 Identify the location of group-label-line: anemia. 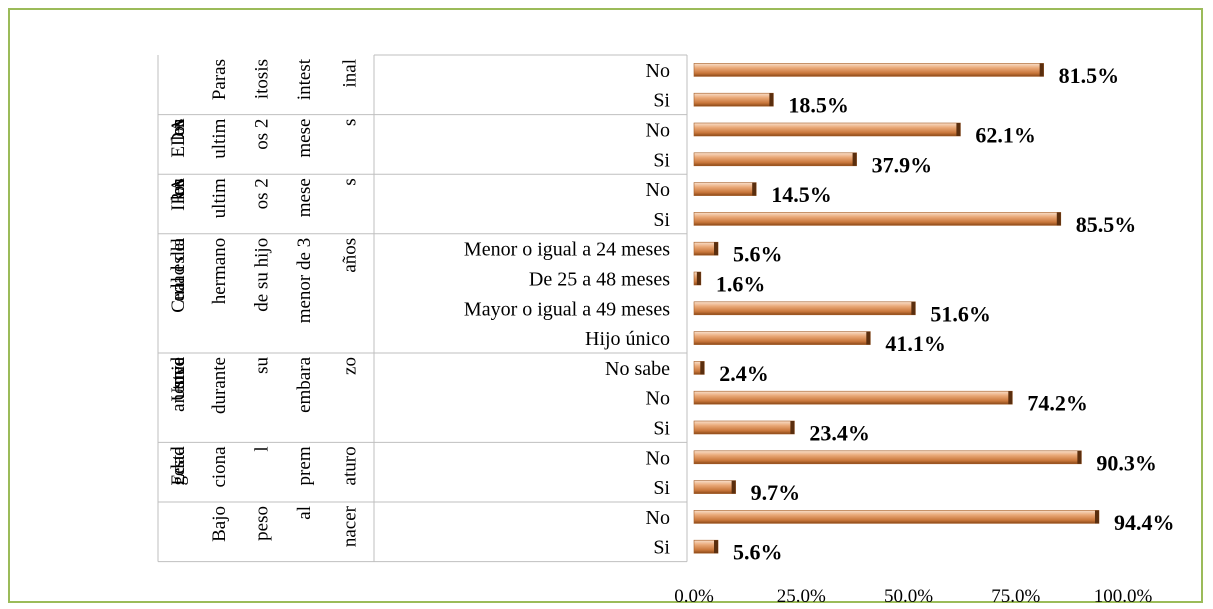
(178, 383).